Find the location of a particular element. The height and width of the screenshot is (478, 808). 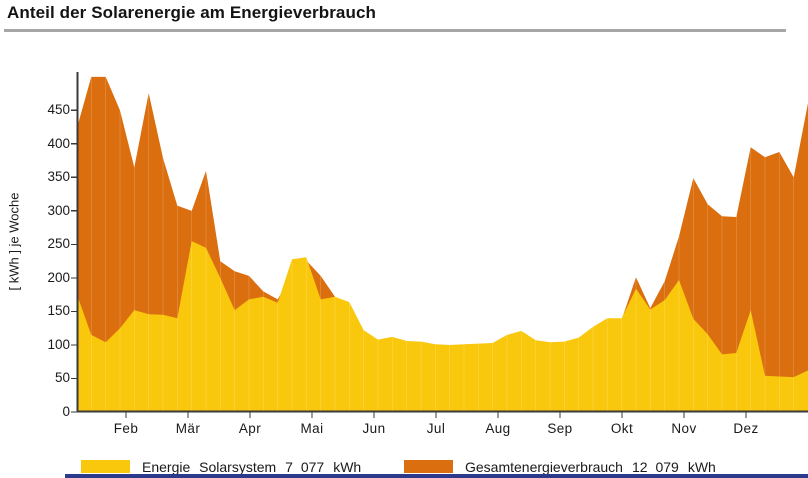

legend-unit-solar: kWh is located at coordinates (347, 466).